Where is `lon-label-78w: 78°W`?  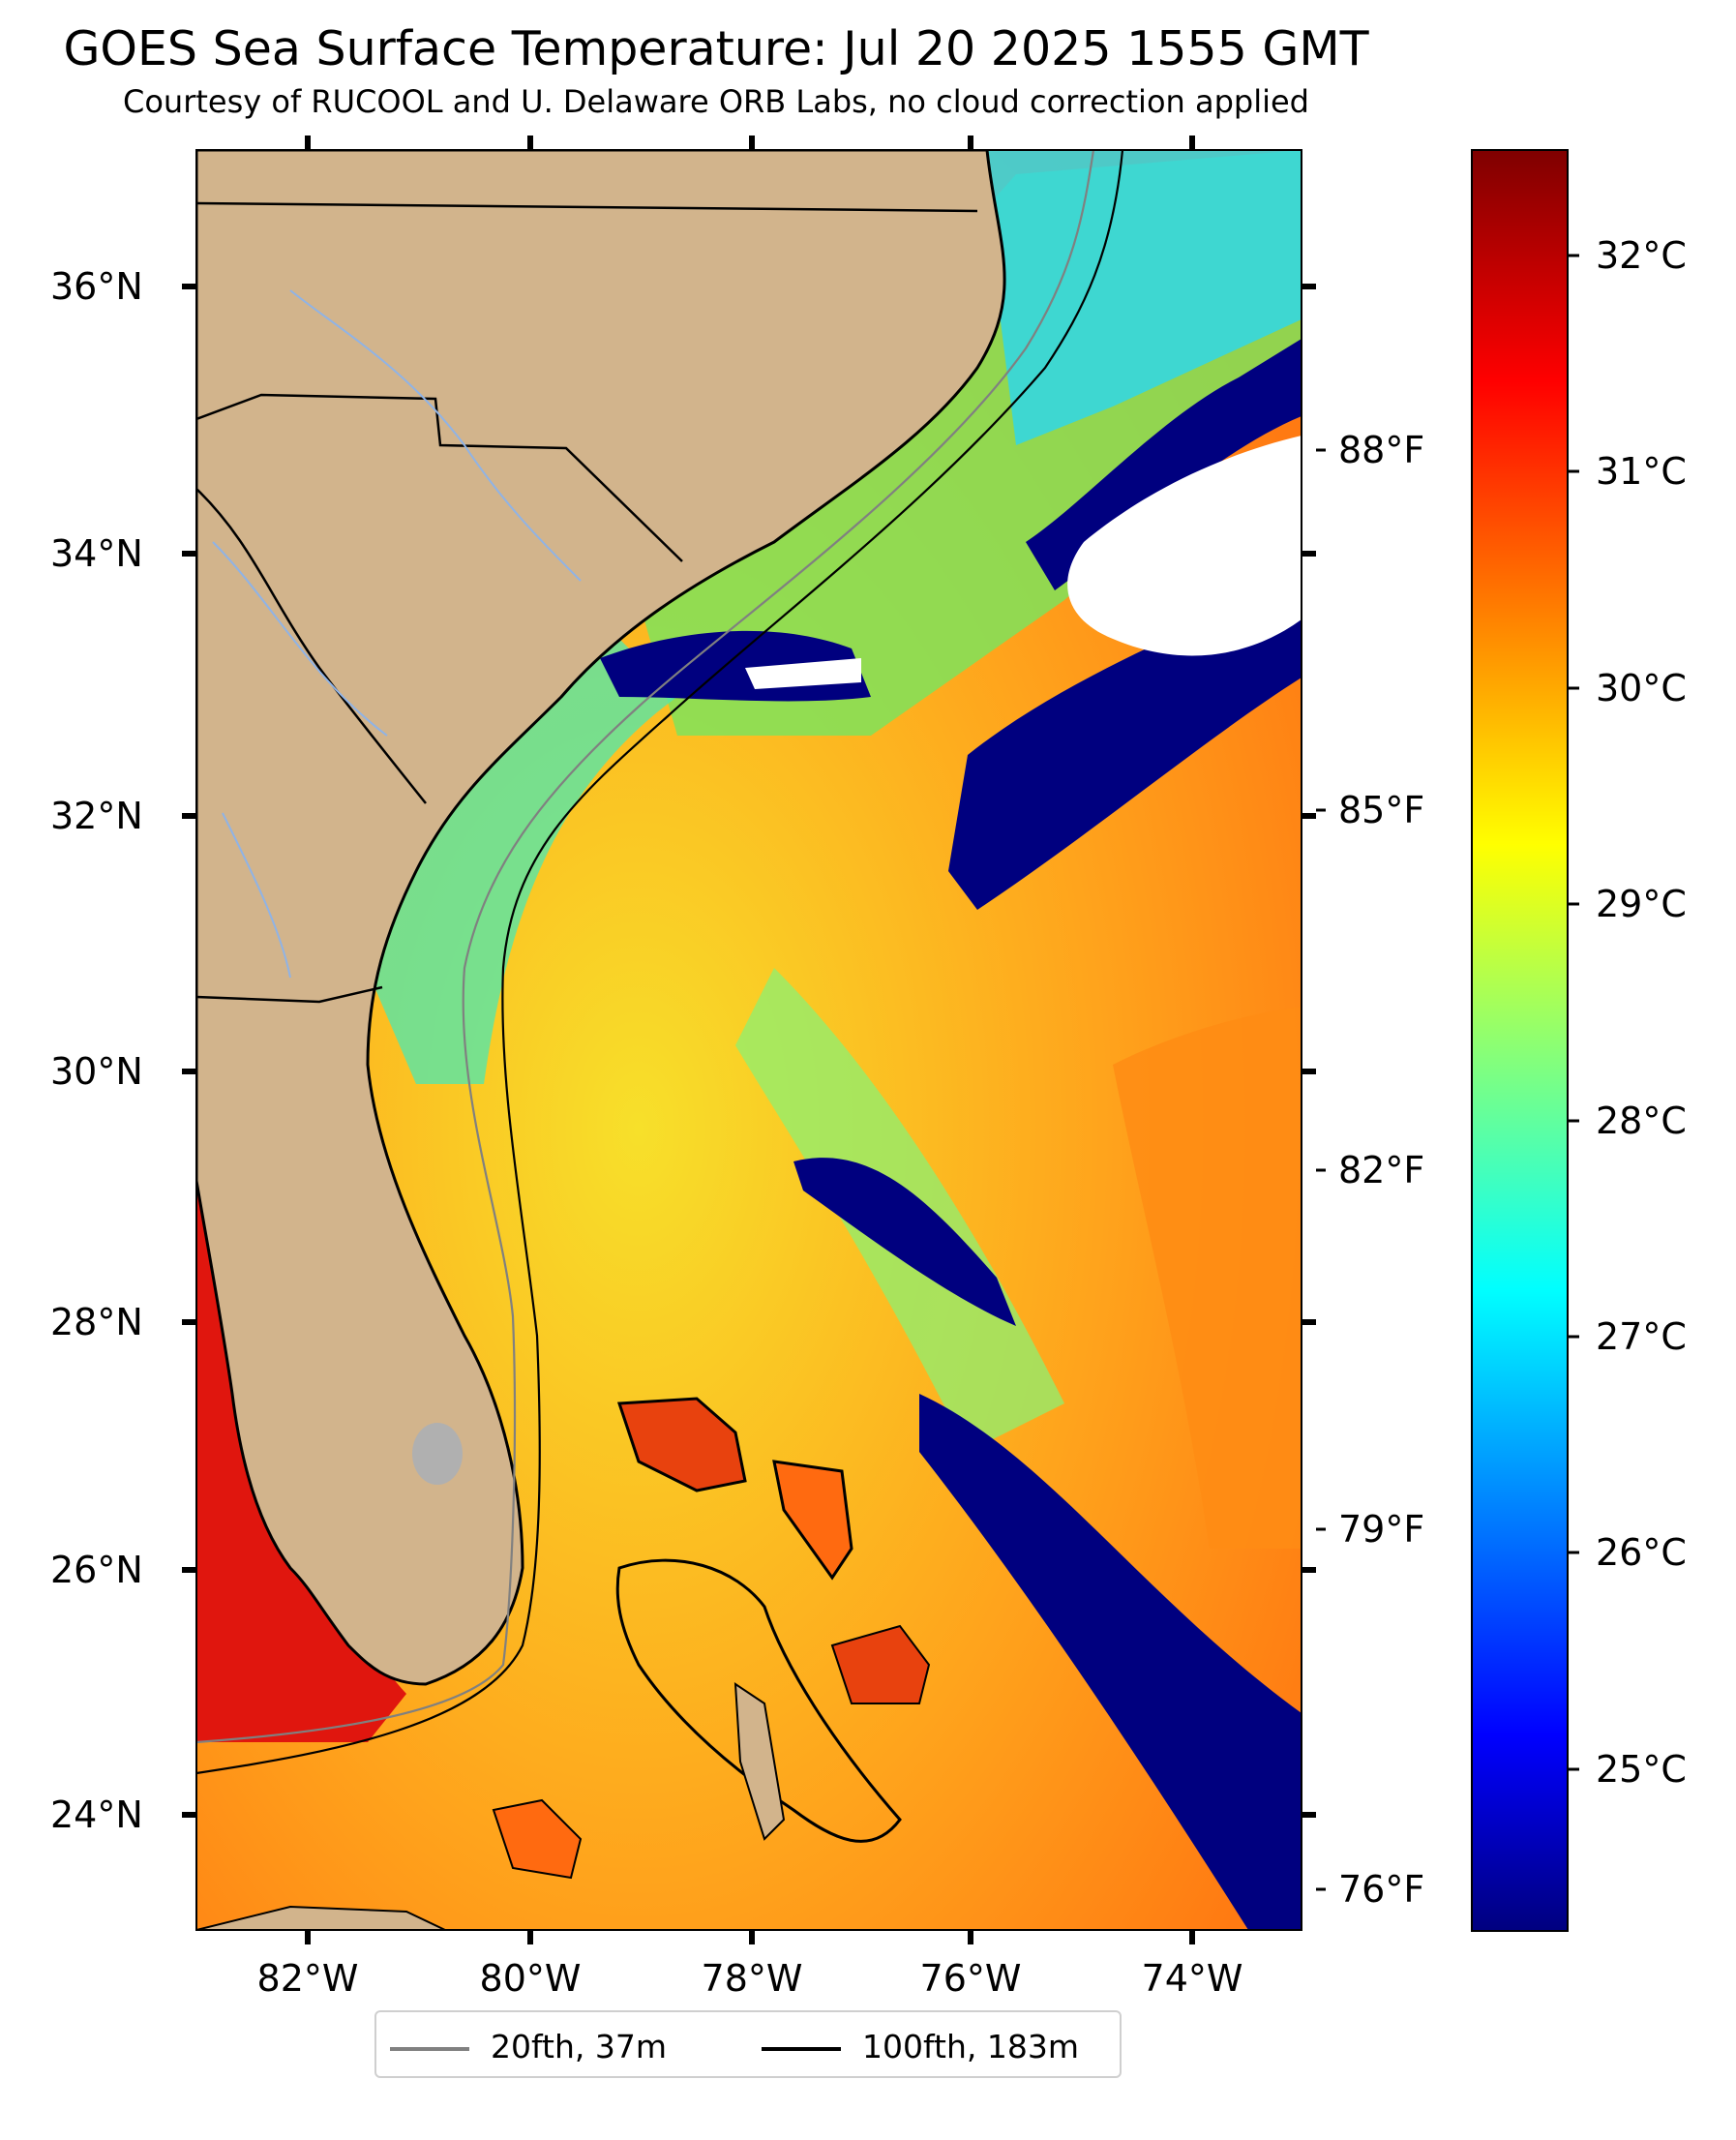 lon-label-78w: 78°W is located at coordinates (752, 1979).